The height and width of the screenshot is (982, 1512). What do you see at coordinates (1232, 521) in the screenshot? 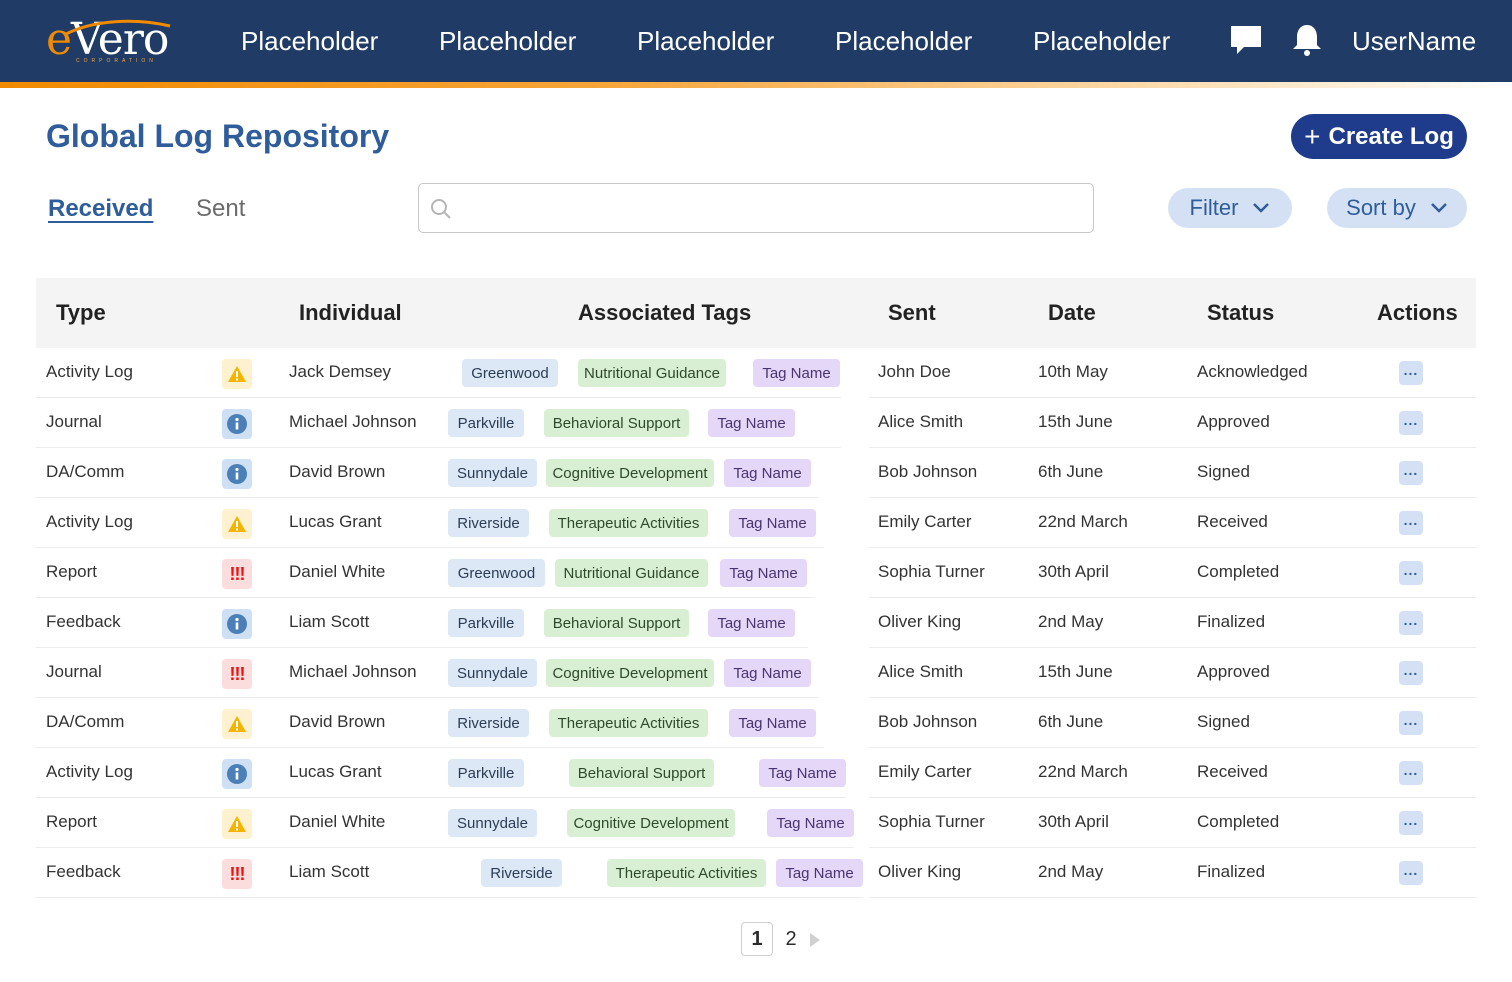
I see `status-cell: Received` at bounding box center [1232, 521].